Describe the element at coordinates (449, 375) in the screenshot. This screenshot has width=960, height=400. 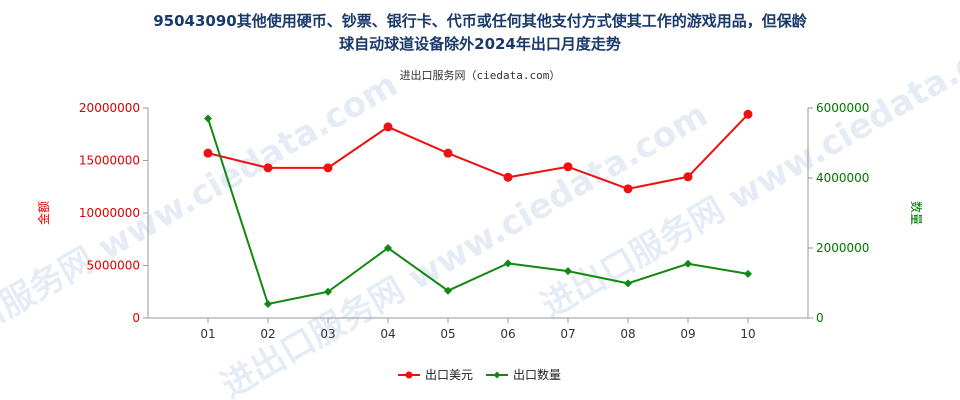
I see `legend-label: 出口美元` at that location.